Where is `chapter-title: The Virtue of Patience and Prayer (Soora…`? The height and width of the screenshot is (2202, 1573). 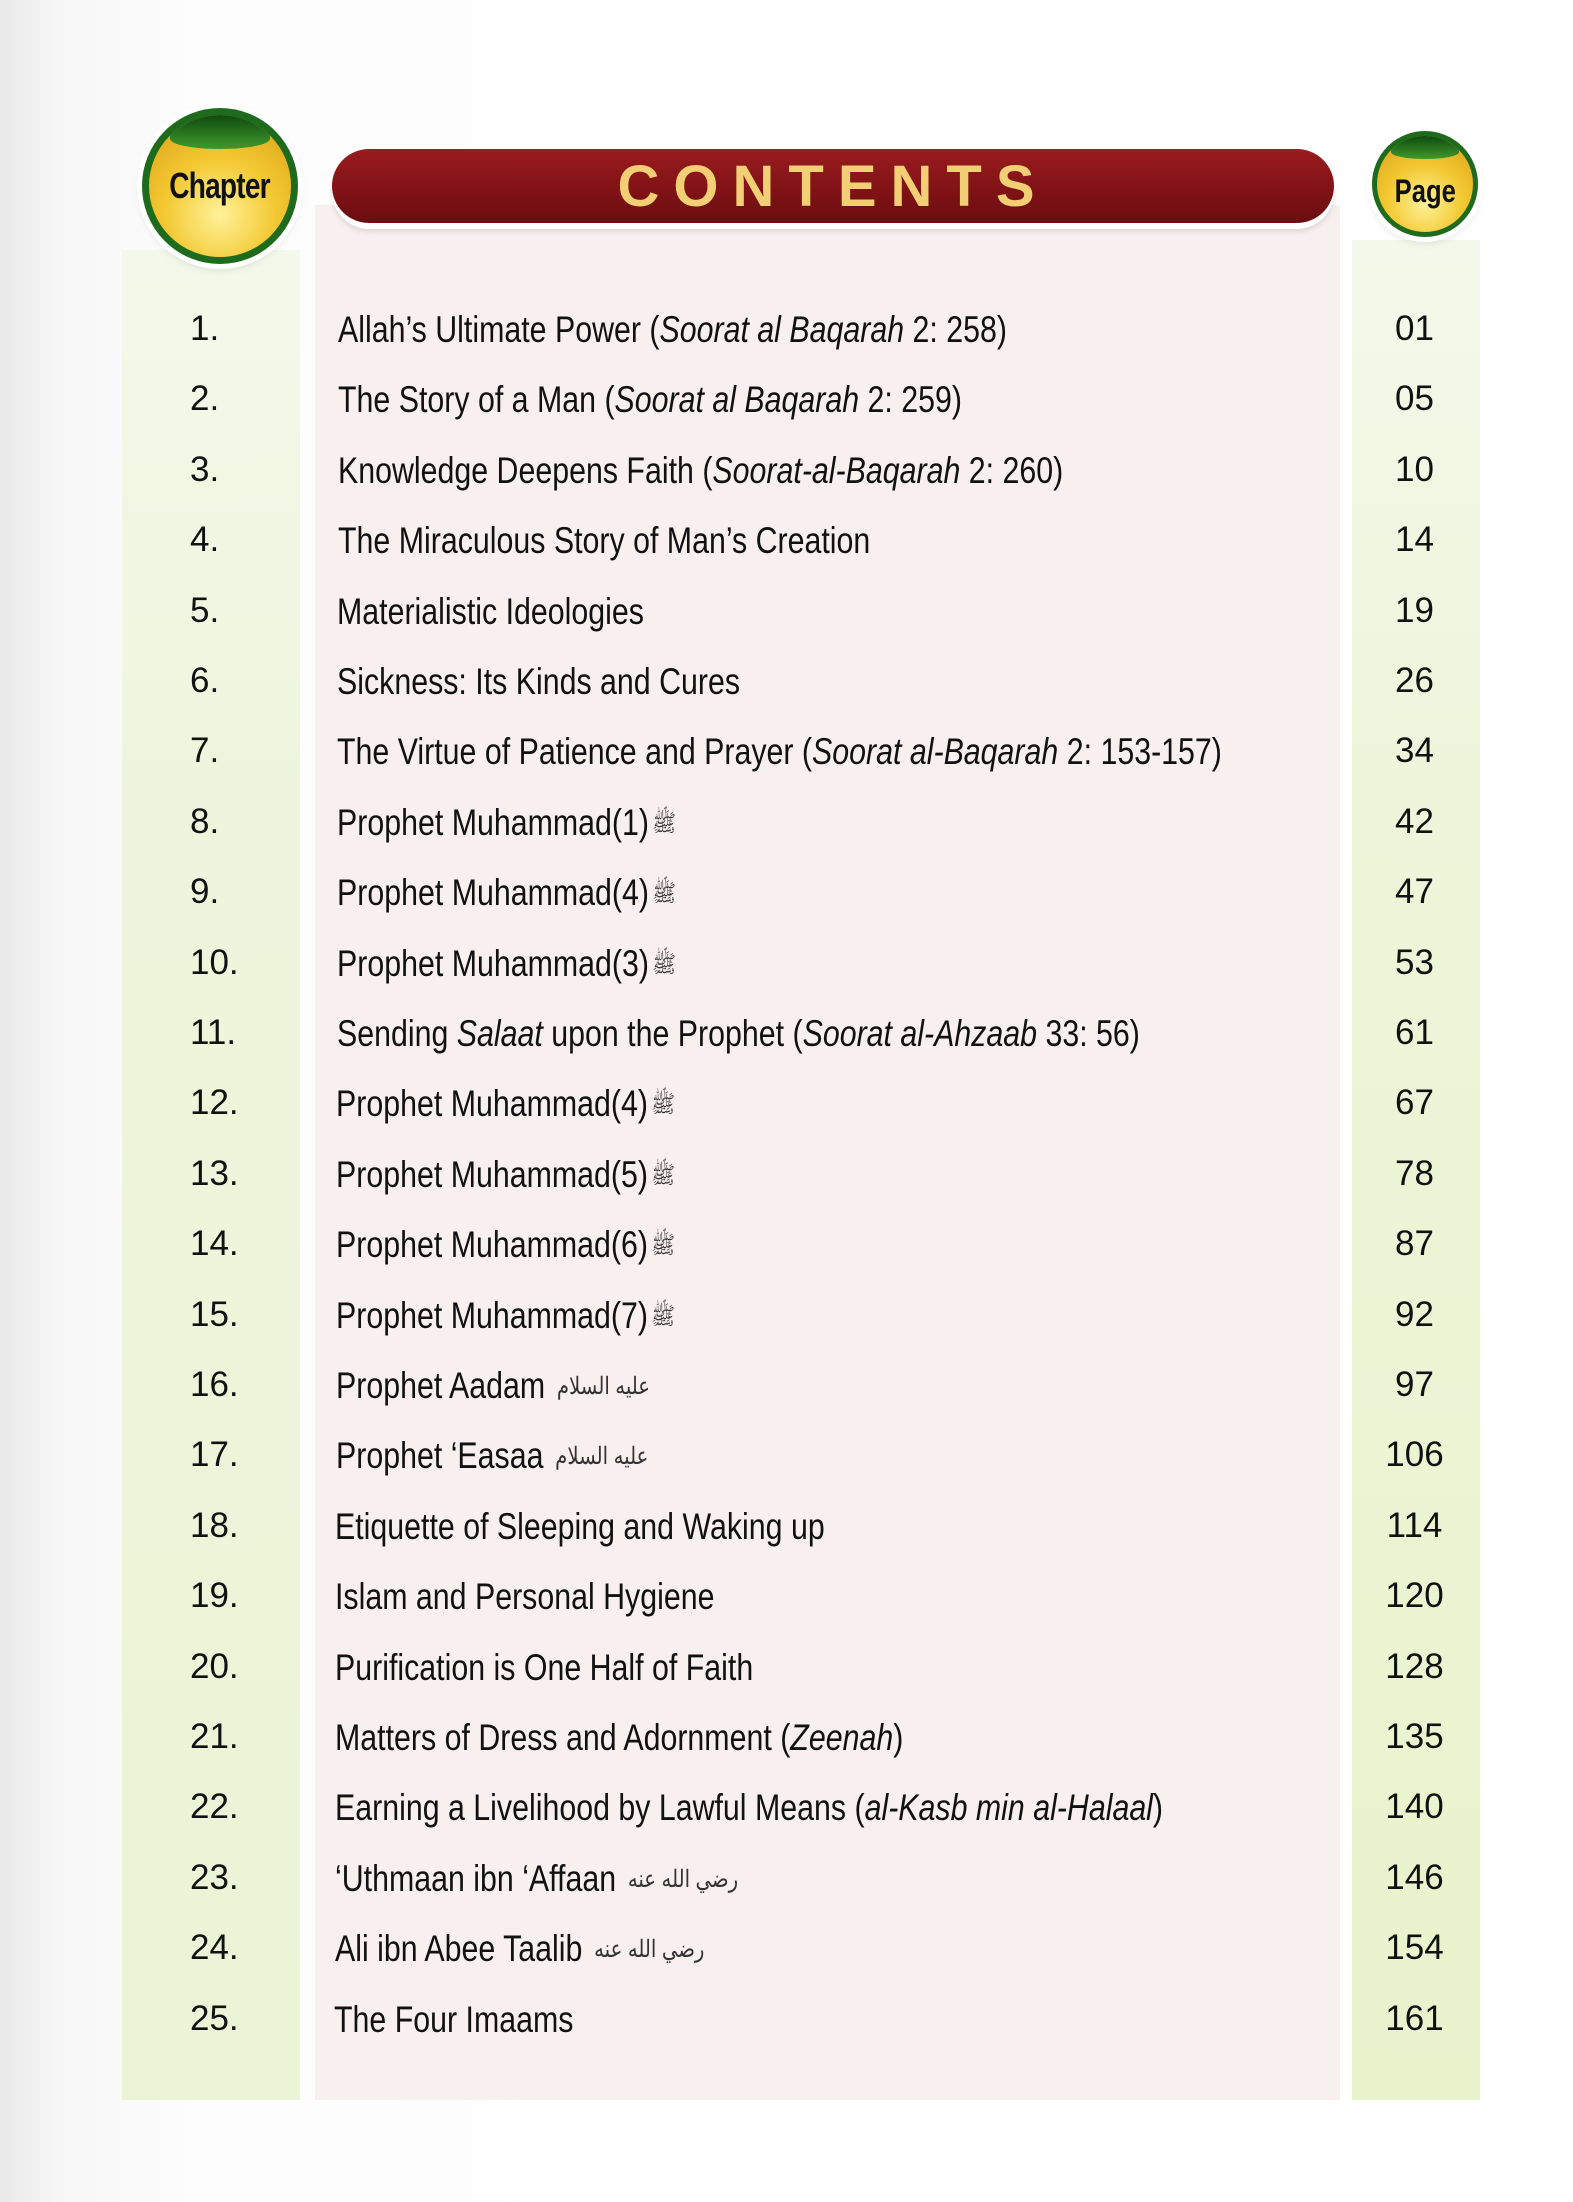 chapter-title: The Virtue of Patience and Prayer (Soora… is located at coordinates (779, 752).